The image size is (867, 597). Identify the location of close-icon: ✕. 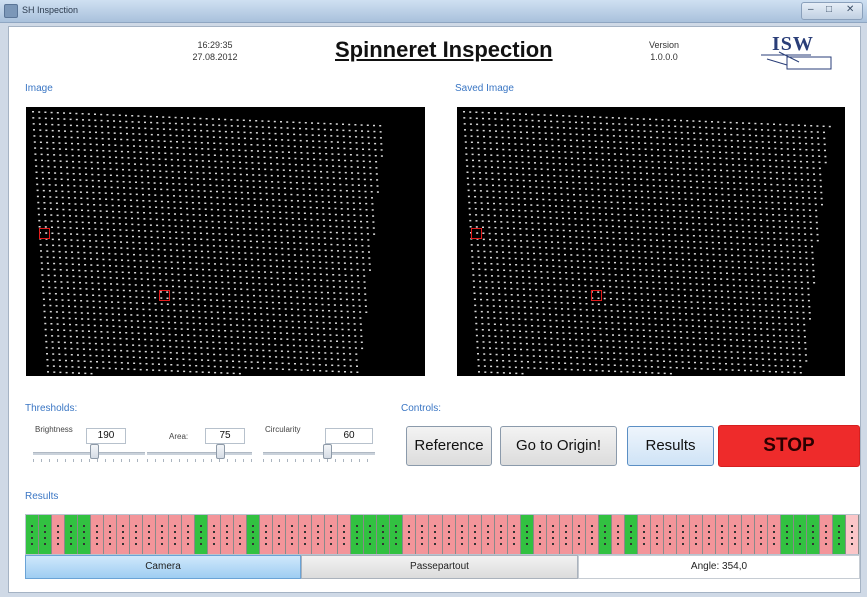
(850, 9).